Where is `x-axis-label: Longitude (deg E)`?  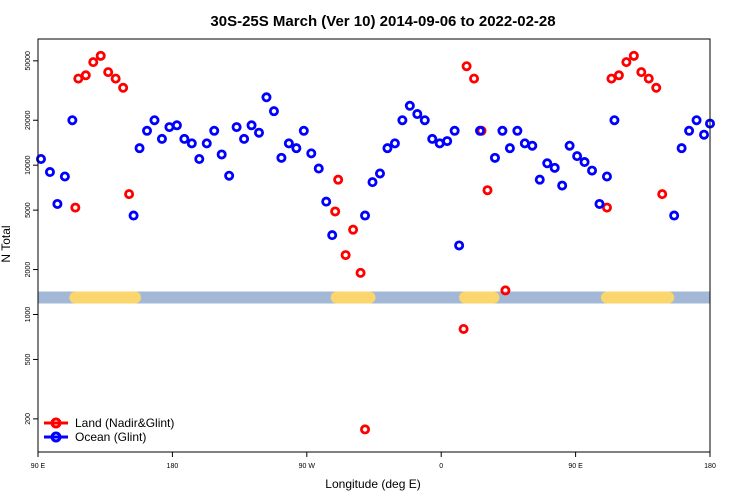
x-axis-label: Longitude (deg E) is located at coordinates (372, 484).